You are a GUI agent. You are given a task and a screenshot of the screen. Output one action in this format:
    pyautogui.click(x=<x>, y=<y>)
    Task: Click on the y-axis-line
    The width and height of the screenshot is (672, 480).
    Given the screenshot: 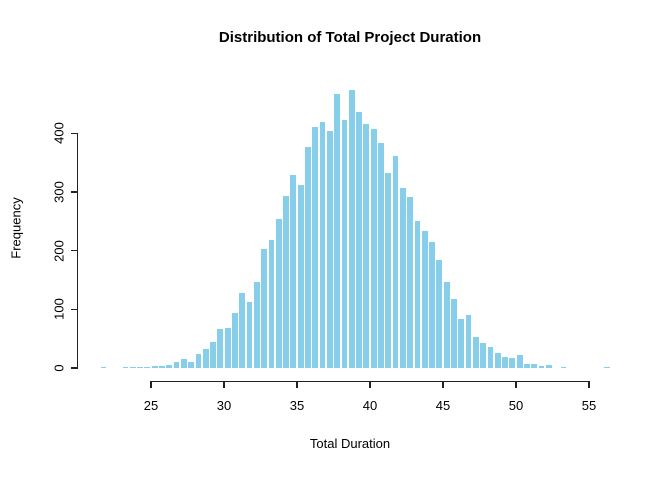 What is the action you would take?
    pyautogui.click(x=77, y=250)
    